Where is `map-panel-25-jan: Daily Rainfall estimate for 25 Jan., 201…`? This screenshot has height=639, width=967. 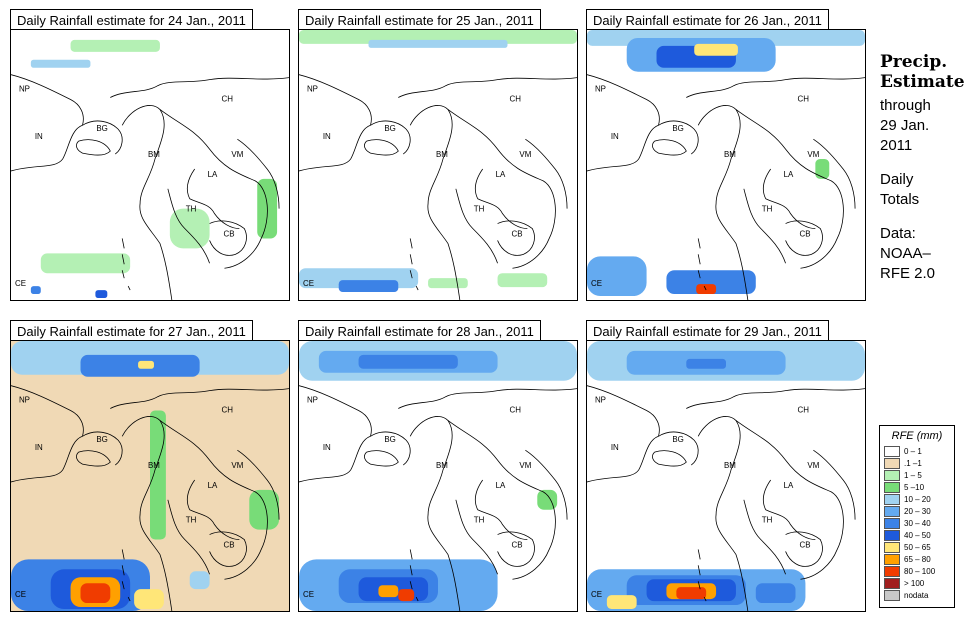 map-panel-25-jan: Daily Rainfall estimate for 25 Jan., 201… is located at coordinates (443, 155).